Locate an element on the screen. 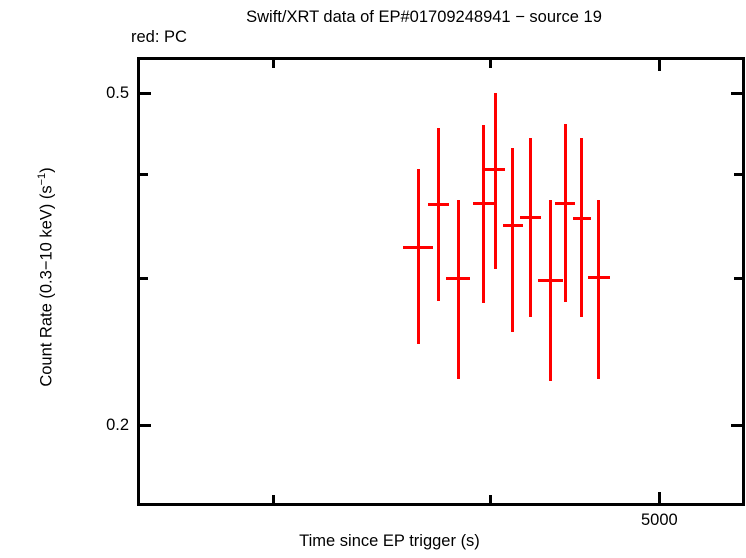  y-axis-title-close-paren: ) is located at coordinates (46, 170).